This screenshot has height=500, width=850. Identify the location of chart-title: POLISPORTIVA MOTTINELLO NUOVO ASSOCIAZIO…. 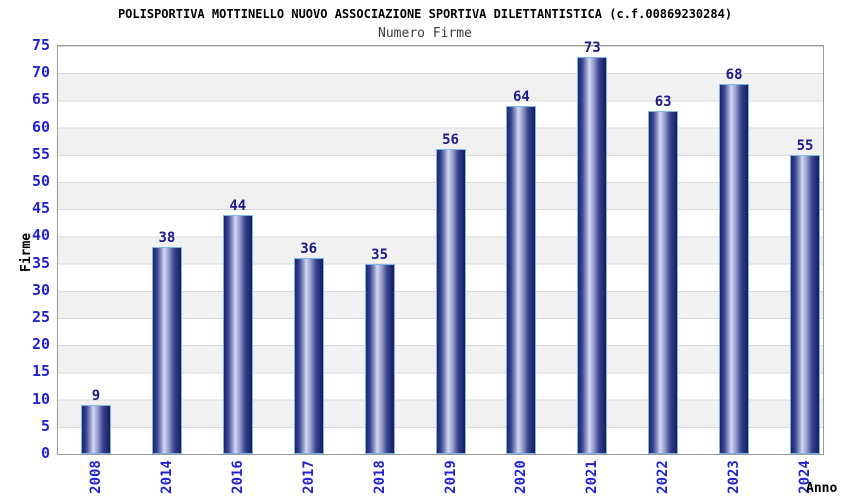
(425, 14).